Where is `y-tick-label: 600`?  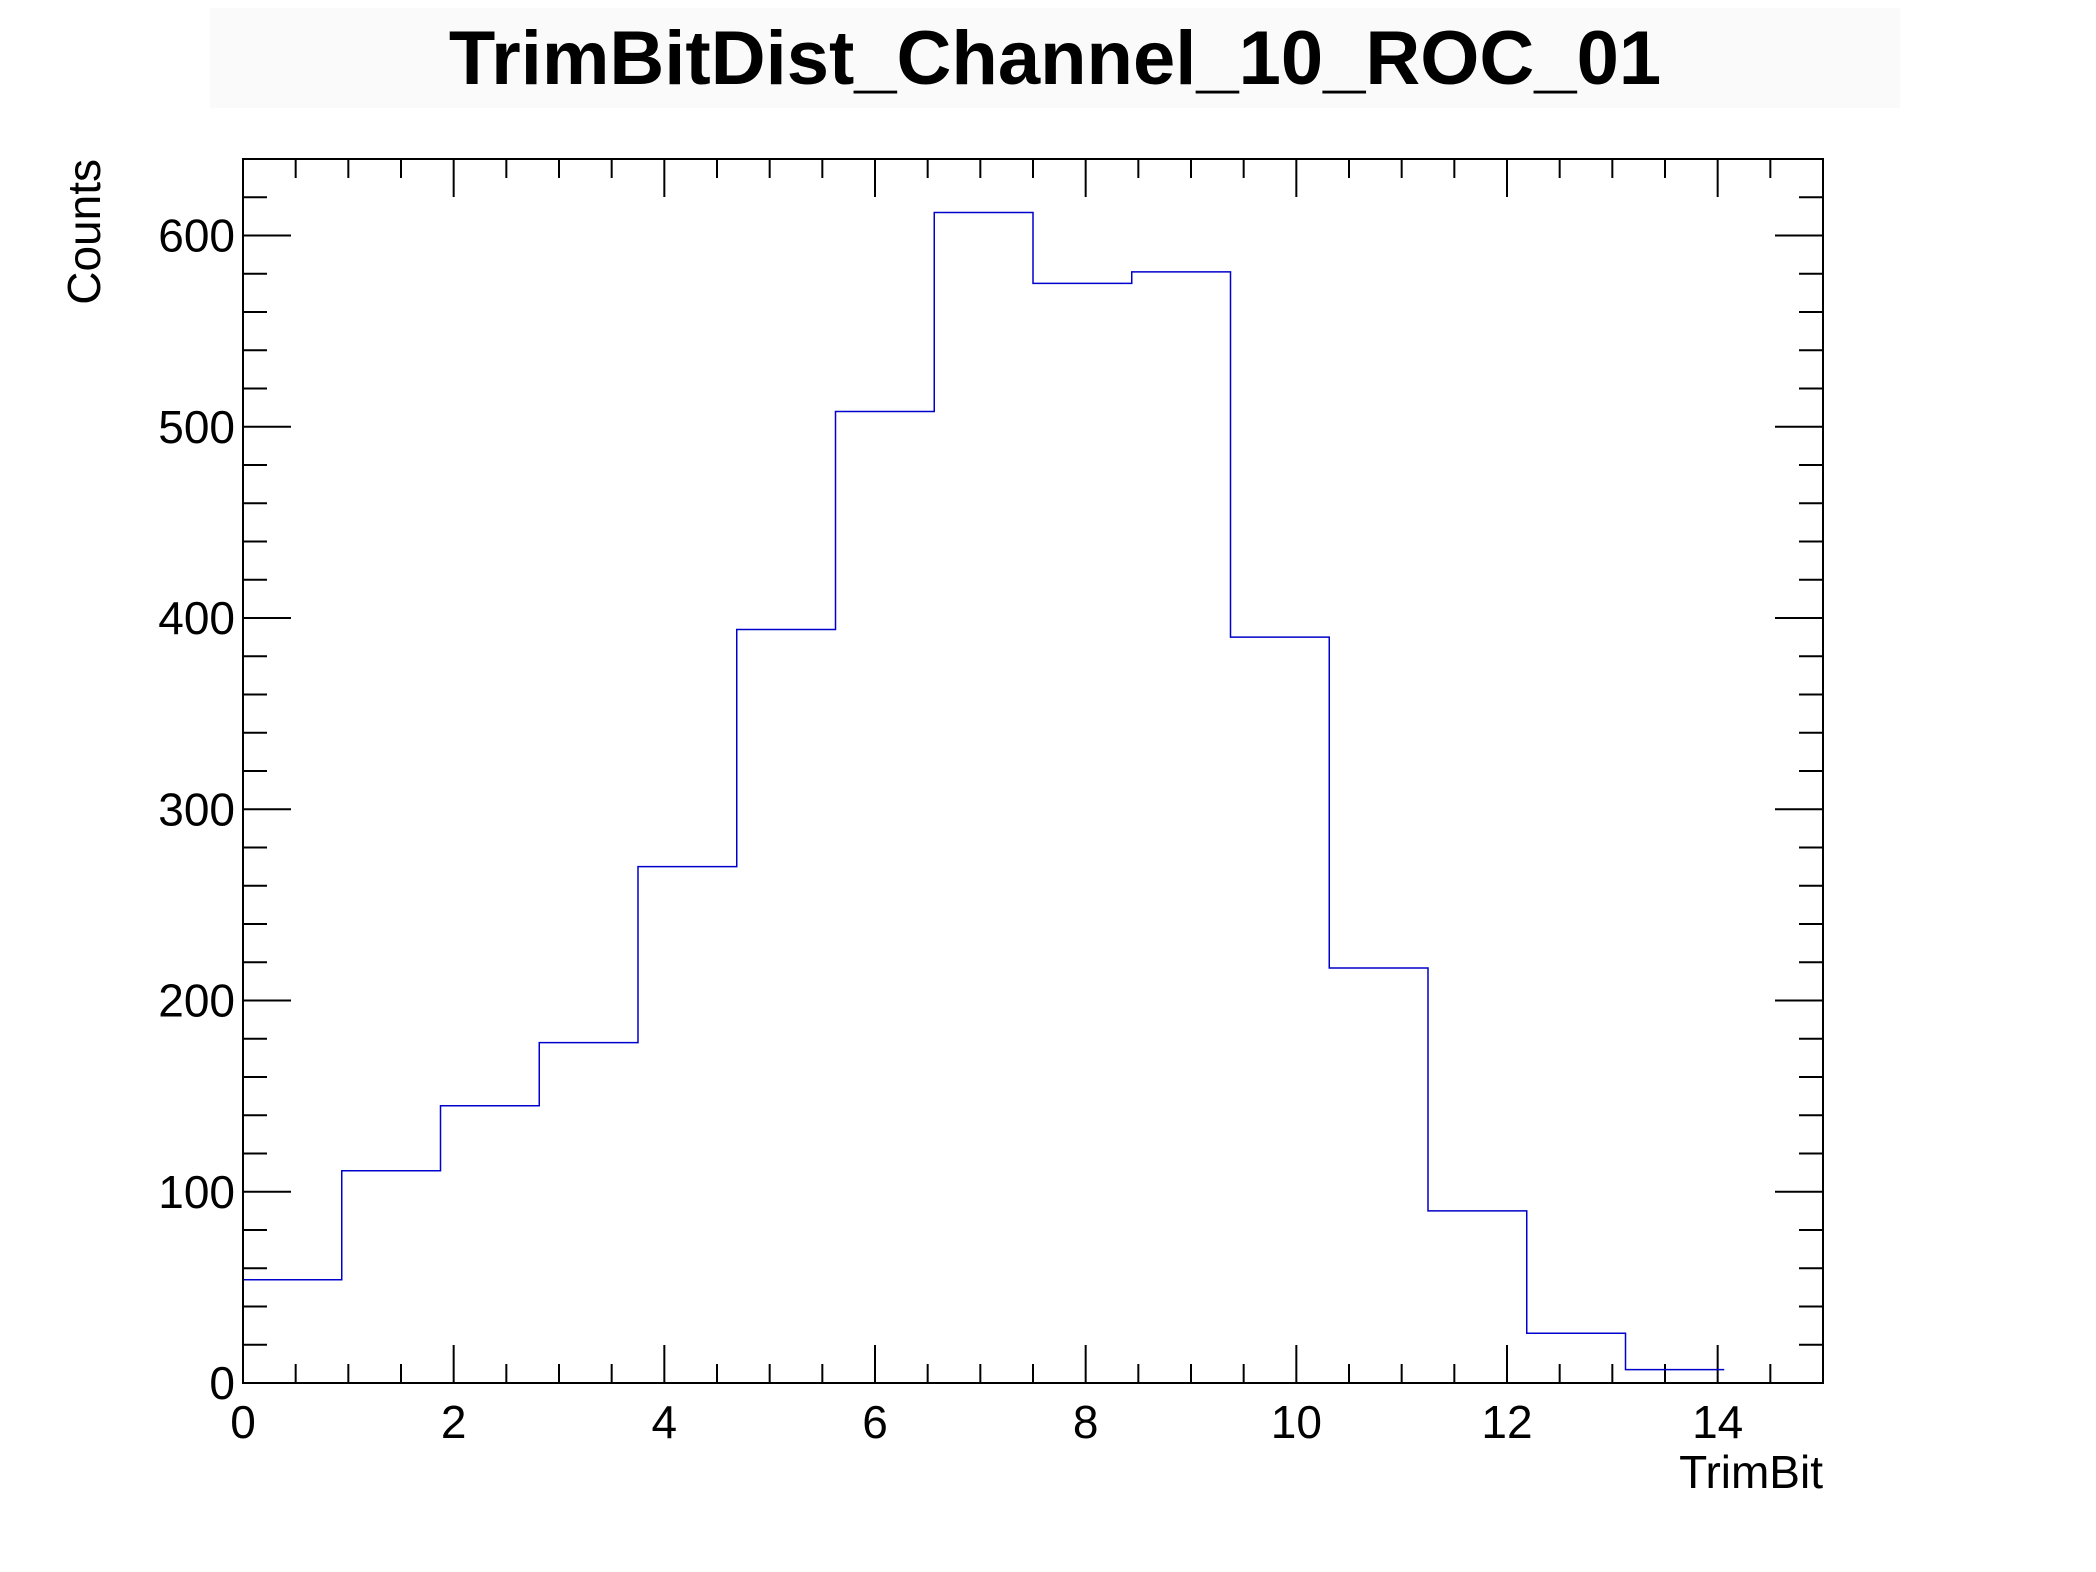
y-tick-label: 600 is located at coordinates (196, 236).